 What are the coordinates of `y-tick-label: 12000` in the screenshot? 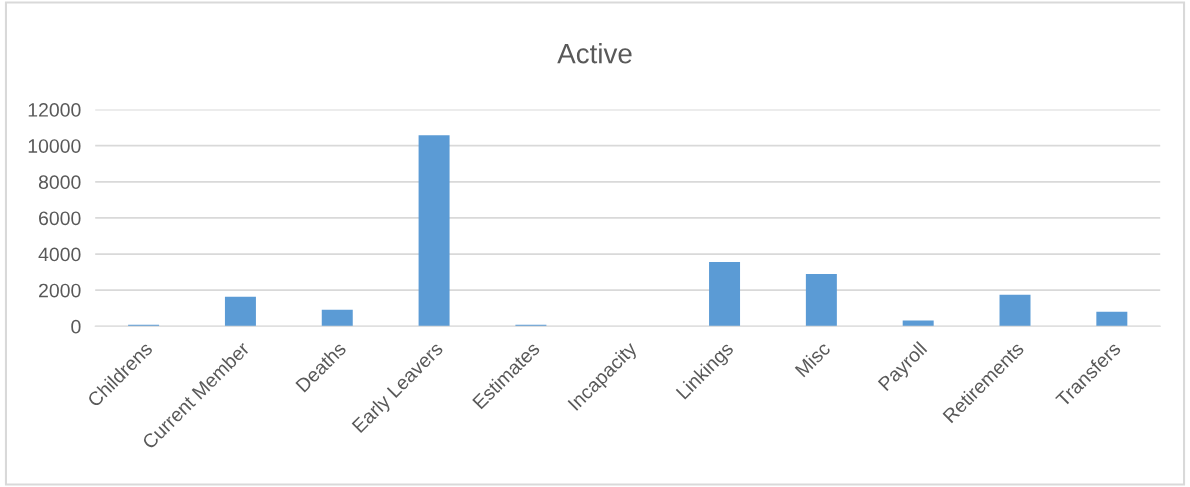 It's located at (54, 110).